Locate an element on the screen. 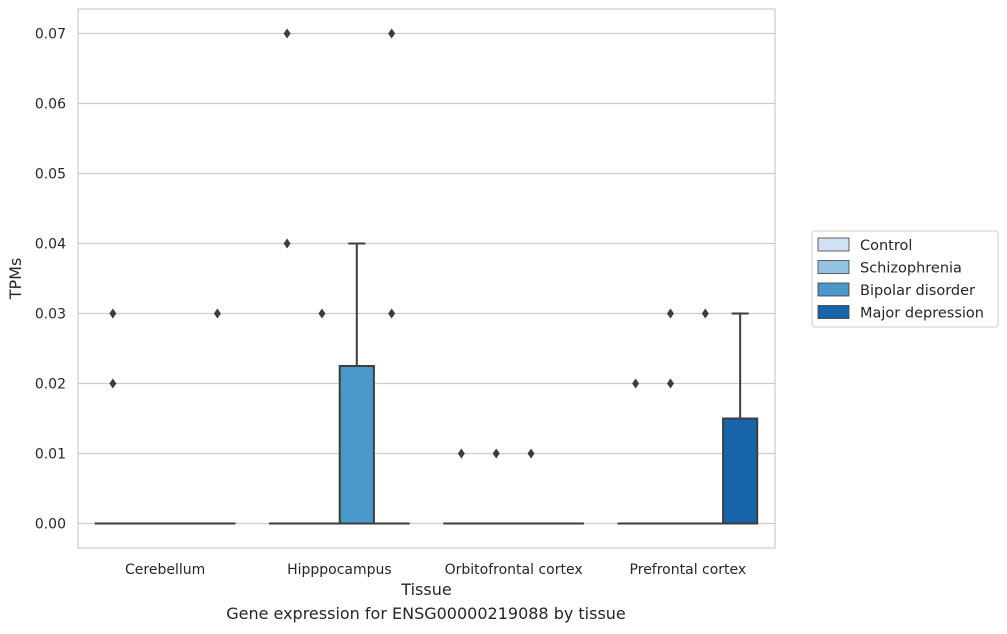 The width and height of the screenshot is (1007, 634). y-tick-label: 0.05 is located at coordinates (50, 175).